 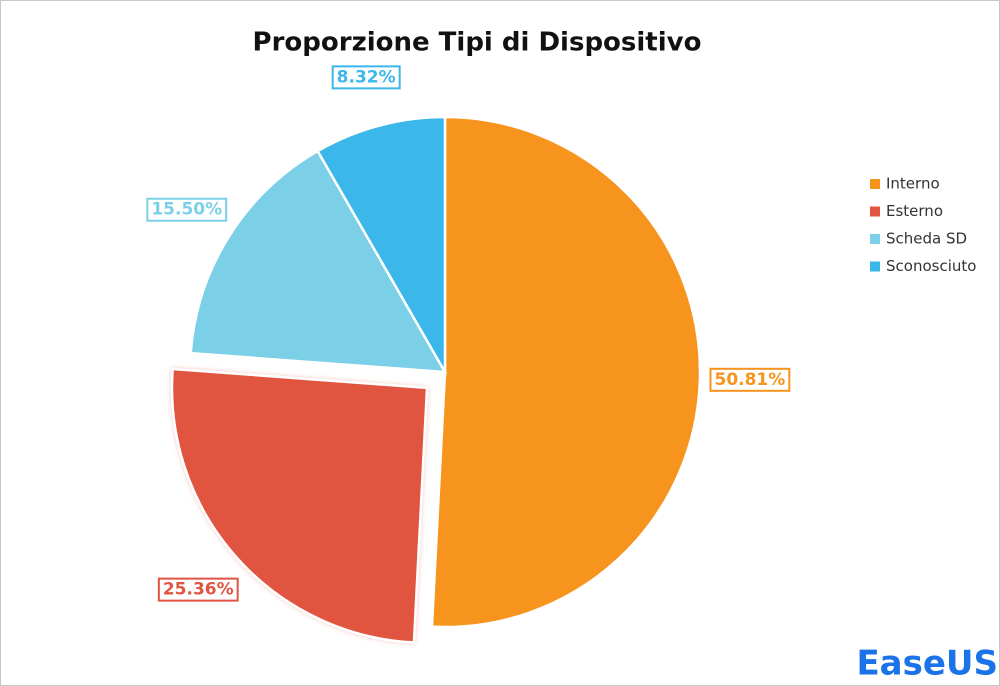 What do you see at coordinates (926, 239) in the screenshot?
I see `legend-label: Scheda SD` at bounding box center [926, 239].